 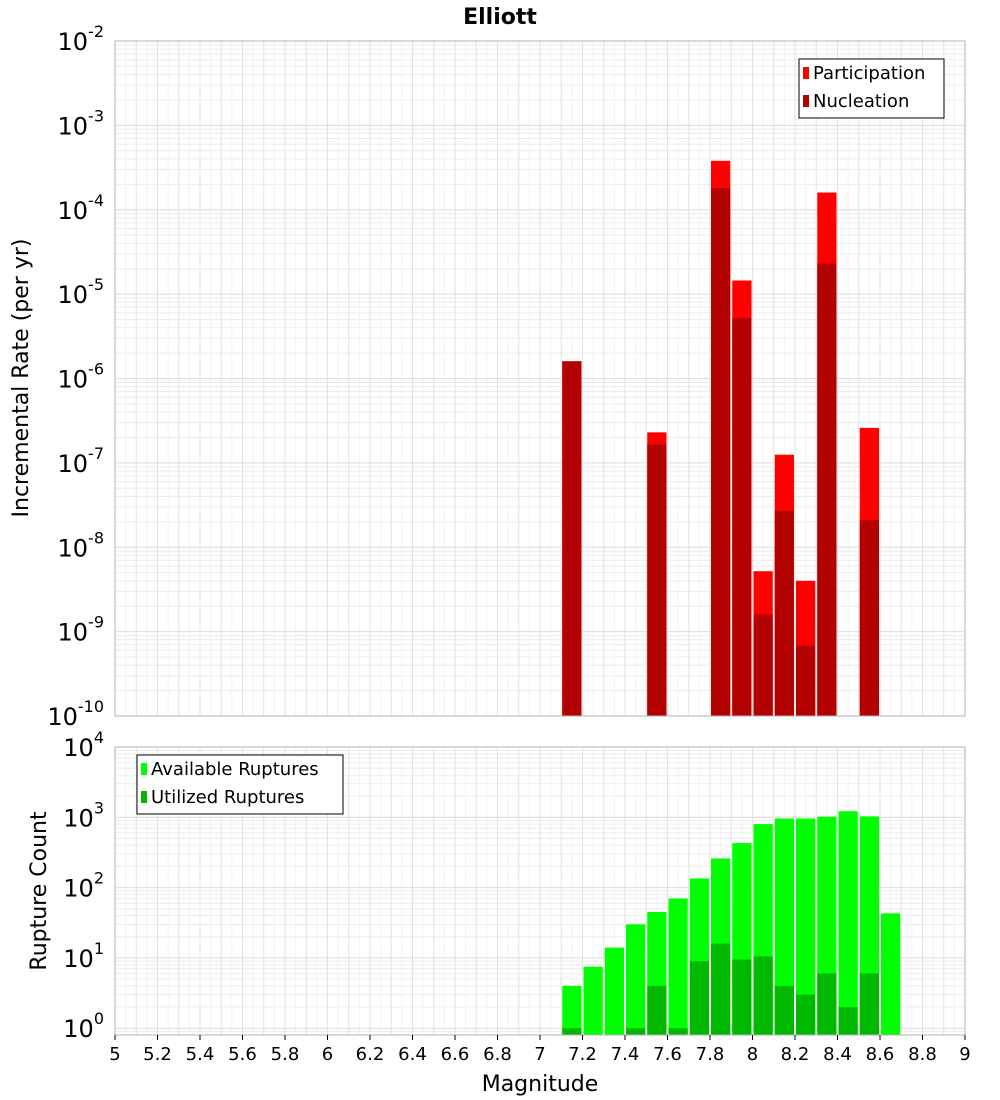 What do you see at coordinates (625, 1054) in the screenshot?
I see `x-tick-label: 7.4` at bounding box center [625, 1054].